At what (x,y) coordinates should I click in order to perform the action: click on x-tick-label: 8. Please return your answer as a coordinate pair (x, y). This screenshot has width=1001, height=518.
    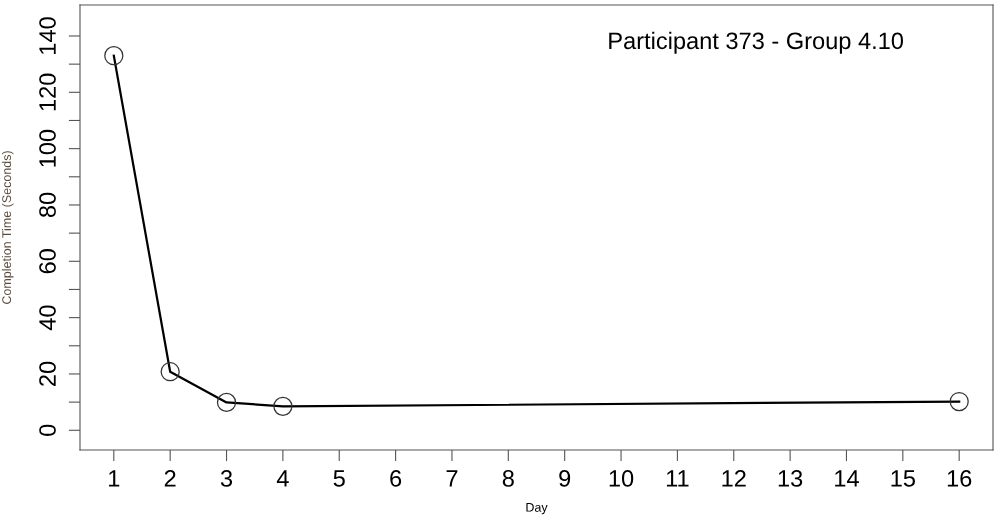
    Looking at the image, I should click on (508, 478).